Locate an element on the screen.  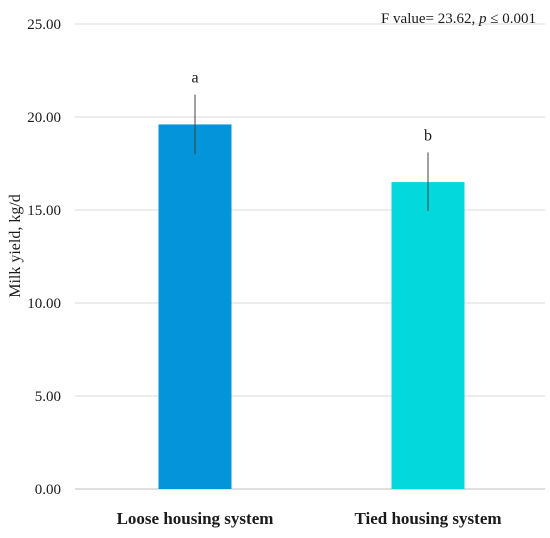
y-tick-label: 0.00 is located at coordinates (48, 490).